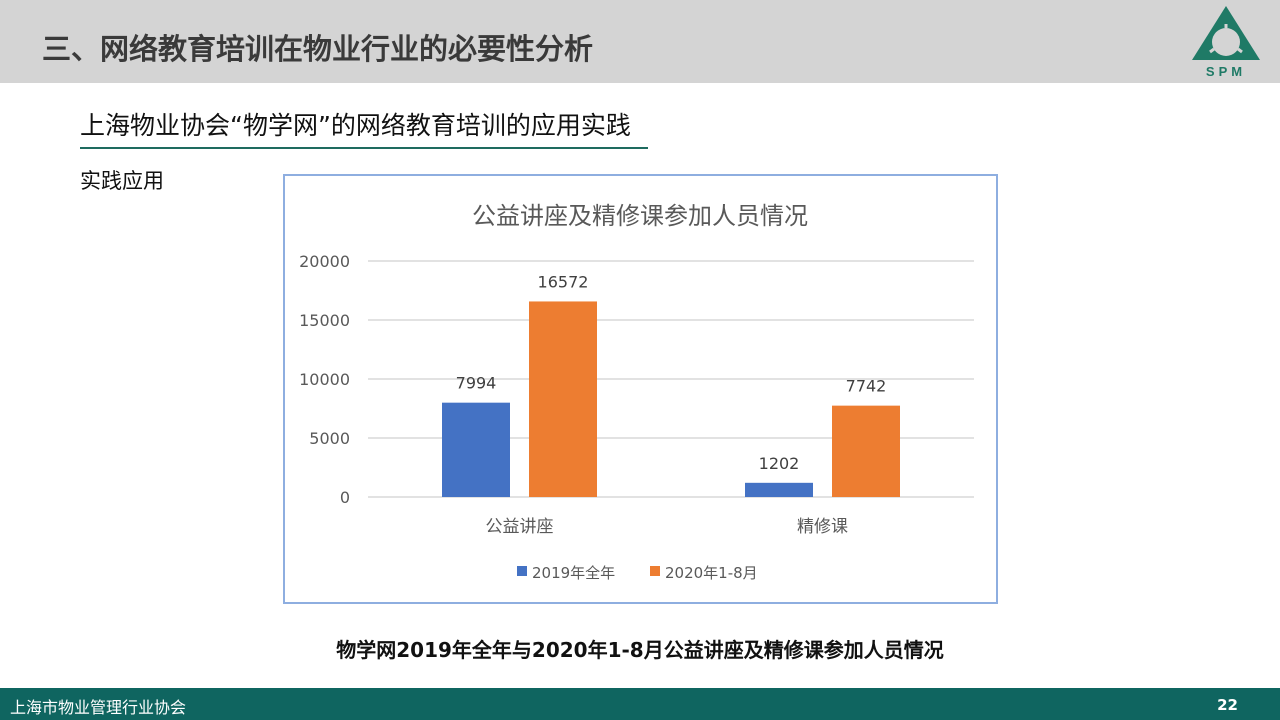 This screenshot has width=1280, height=720. What do you see at coordinates (711, 573) in the screenshot?
I see `legend-label-2: 2020年1-8月` at bounding box center [711, 573].